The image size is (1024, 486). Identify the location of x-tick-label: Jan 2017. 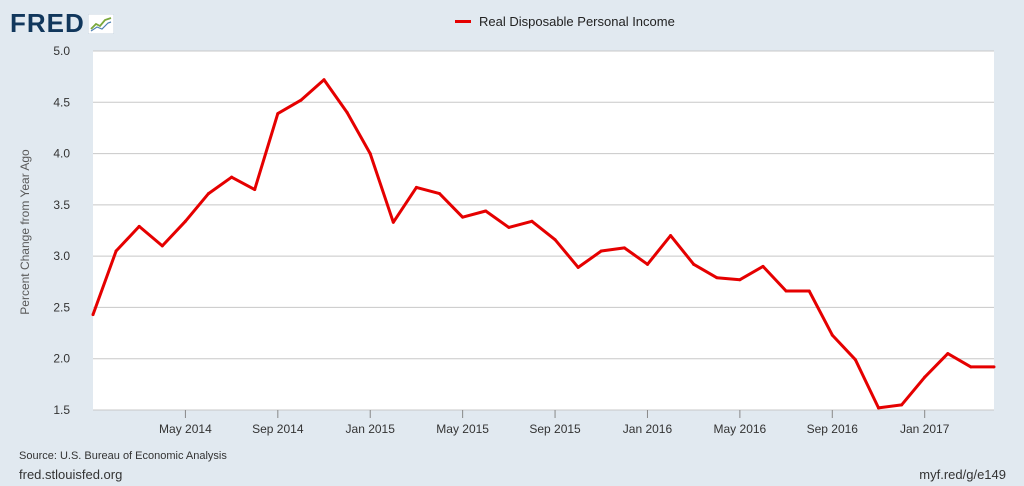
(925, 429).